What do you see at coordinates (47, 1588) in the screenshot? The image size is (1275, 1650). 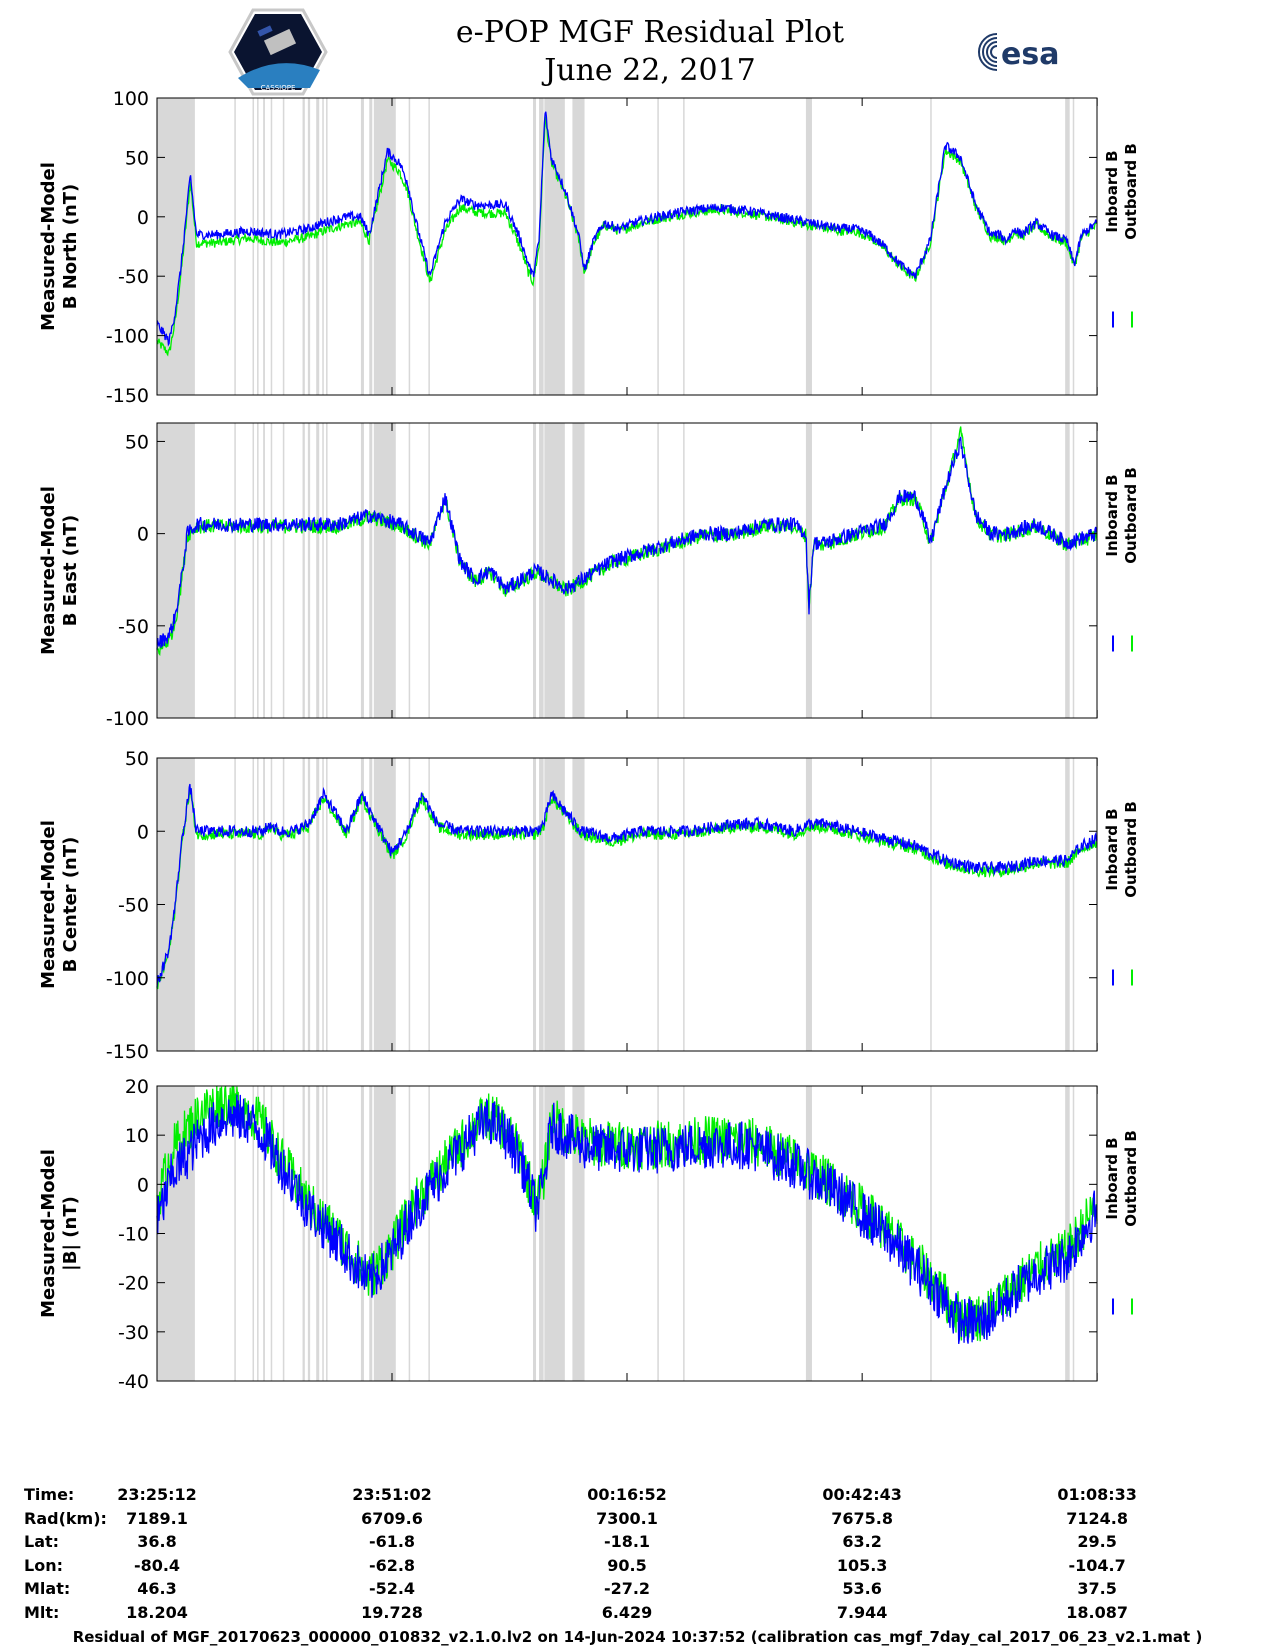 I see `info-row-label: Mlat:` at bounding box center [47, 1588].